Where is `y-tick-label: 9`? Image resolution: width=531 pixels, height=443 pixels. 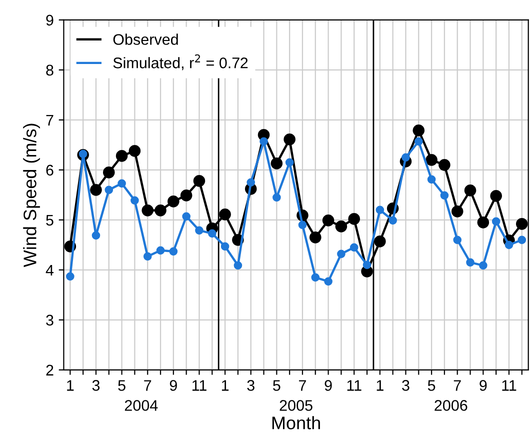
y-tick-label: 9 is located at coordinates (50, 20).